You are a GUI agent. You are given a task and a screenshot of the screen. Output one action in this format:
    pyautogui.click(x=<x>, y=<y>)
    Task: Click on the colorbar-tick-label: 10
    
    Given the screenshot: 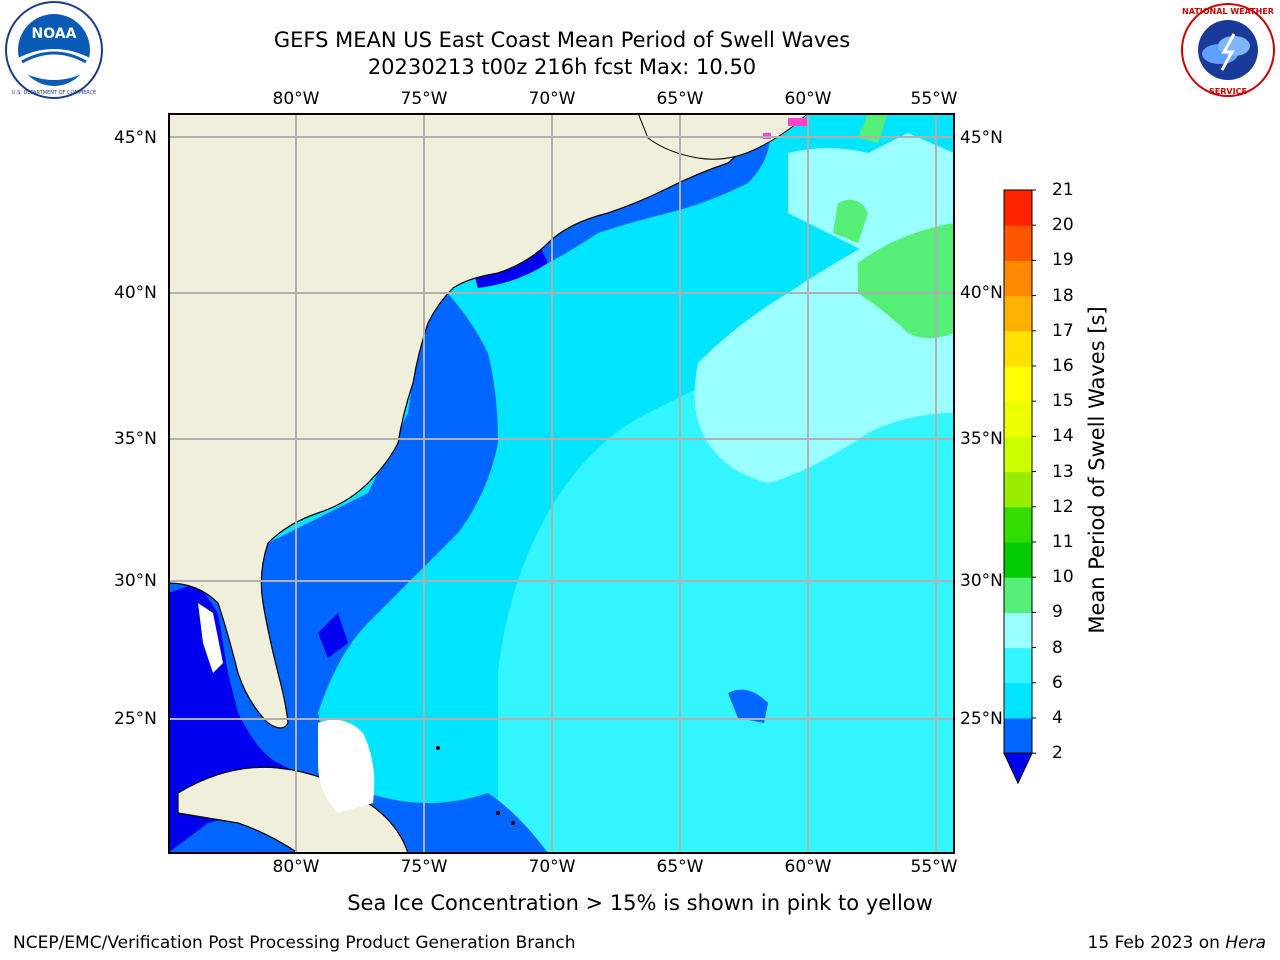 What is the action you would take?
    pyautogui.click(x=1063, y=577)
    